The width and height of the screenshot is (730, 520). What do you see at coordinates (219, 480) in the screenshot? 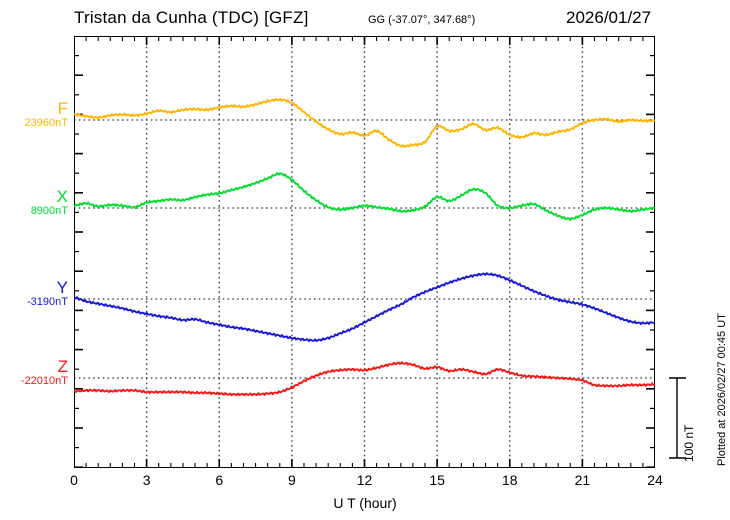
I see `x-tick-label: 6` at bounding box center [219, 480].